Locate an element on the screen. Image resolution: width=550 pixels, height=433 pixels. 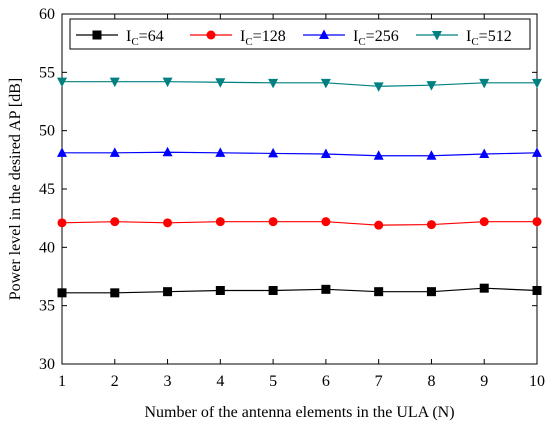
x-tick-label: 10 is located at coordinates (537, 381).